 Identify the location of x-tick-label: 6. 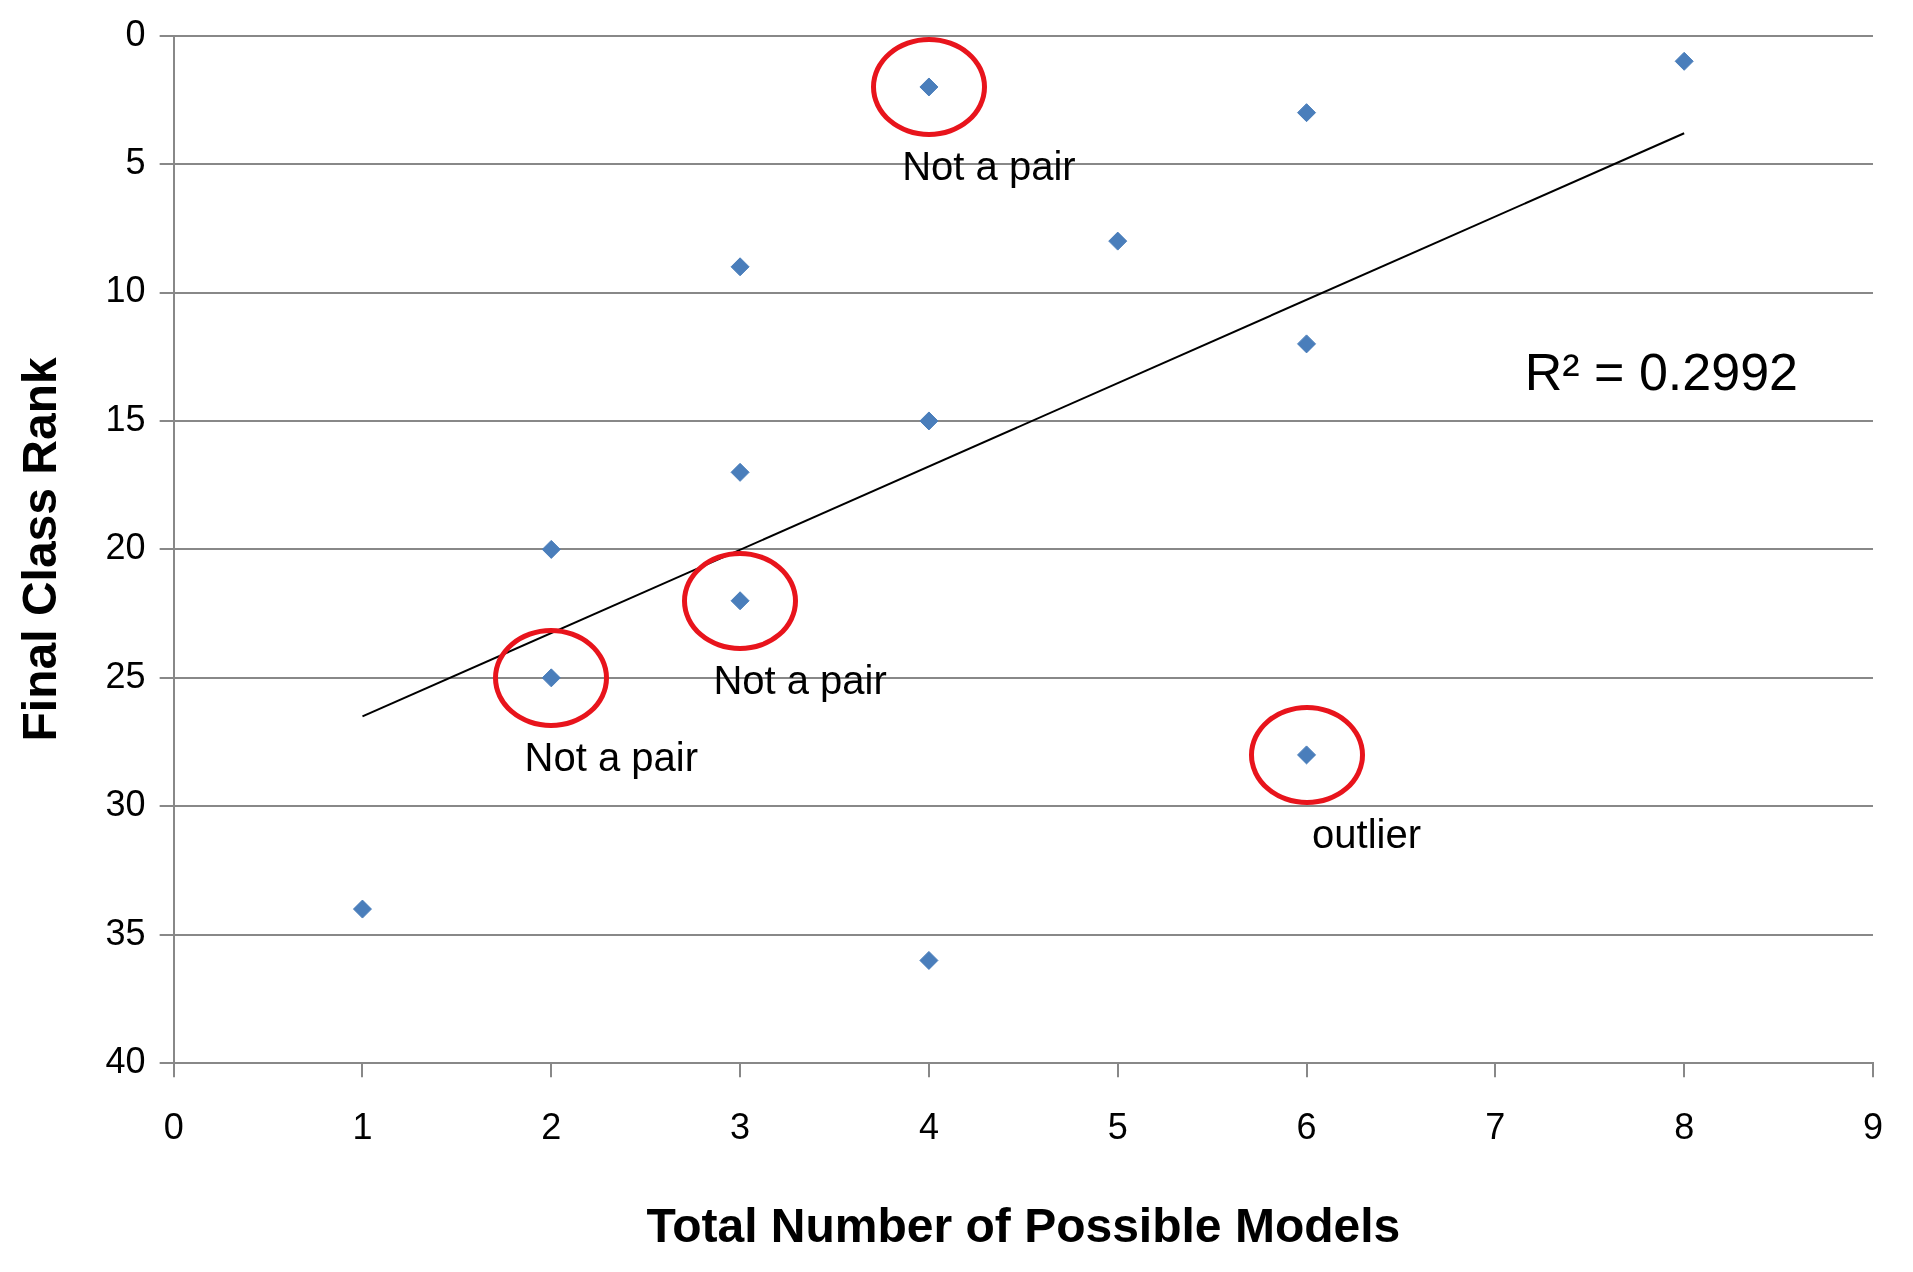
(1306, 1126).